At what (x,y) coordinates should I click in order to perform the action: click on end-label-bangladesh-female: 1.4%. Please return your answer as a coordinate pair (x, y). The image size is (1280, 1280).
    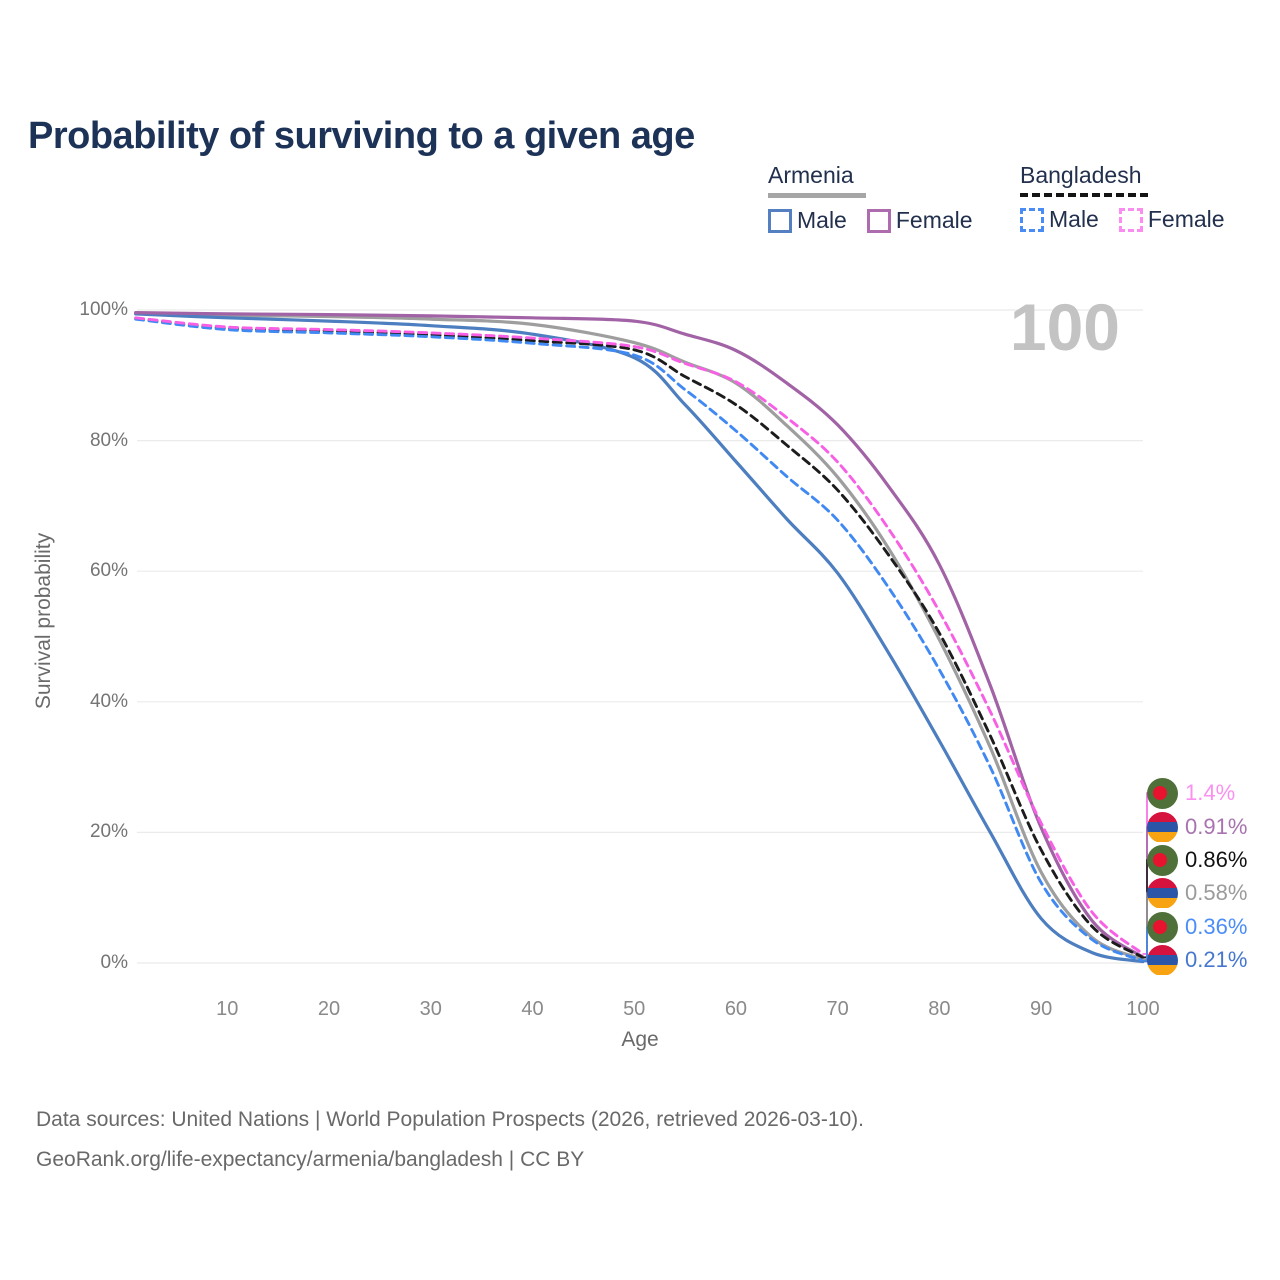
    Looking at the image, I should click on (1191, 793).